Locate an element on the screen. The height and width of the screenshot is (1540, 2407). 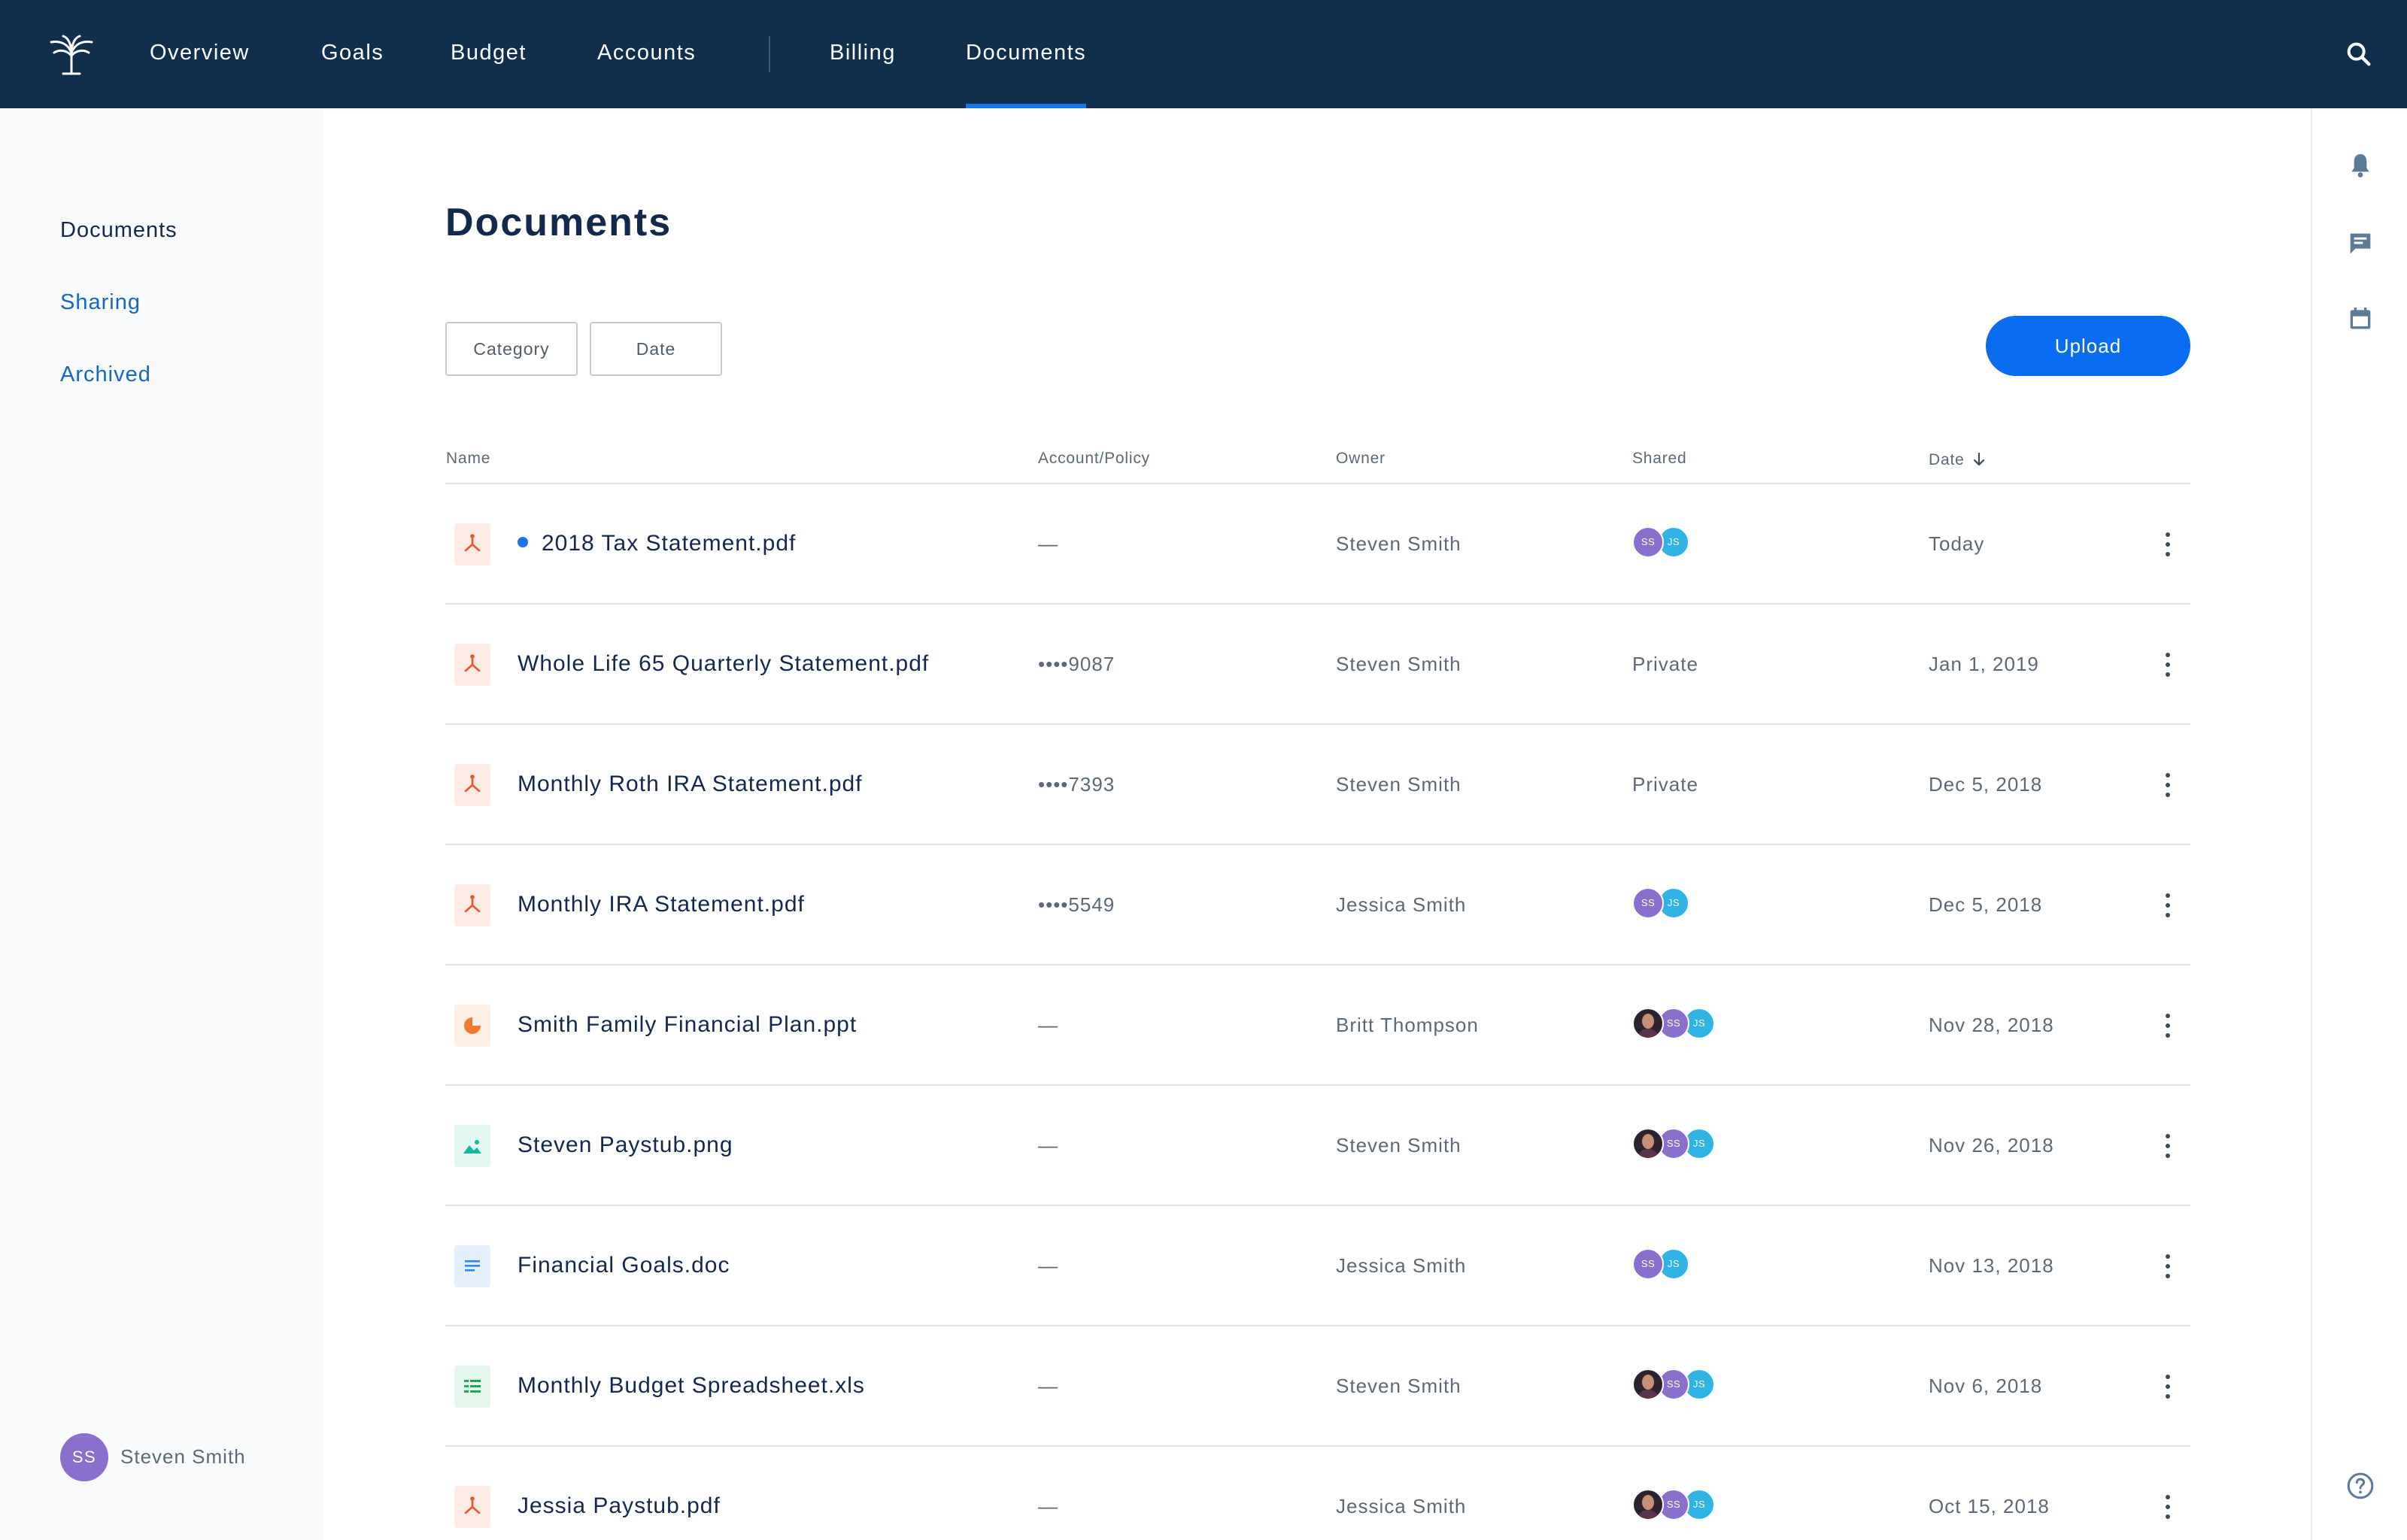
nav-goals: Goals is located at coordinates (352, 53).